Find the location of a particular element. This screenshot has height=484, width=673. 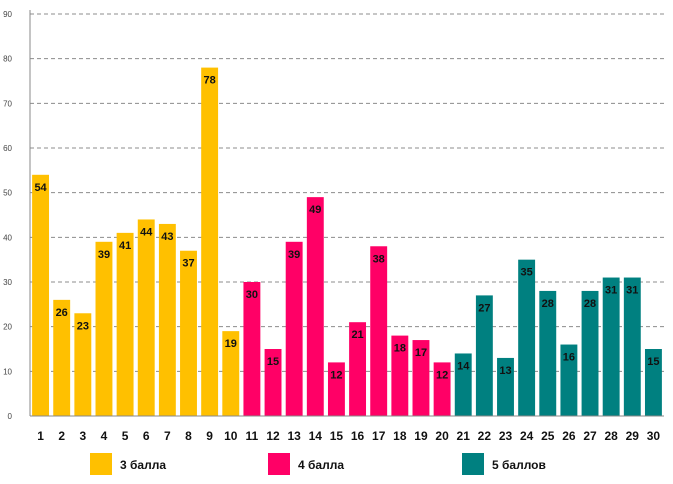

data-label-30: 15 is located at coordinates (653, 362).